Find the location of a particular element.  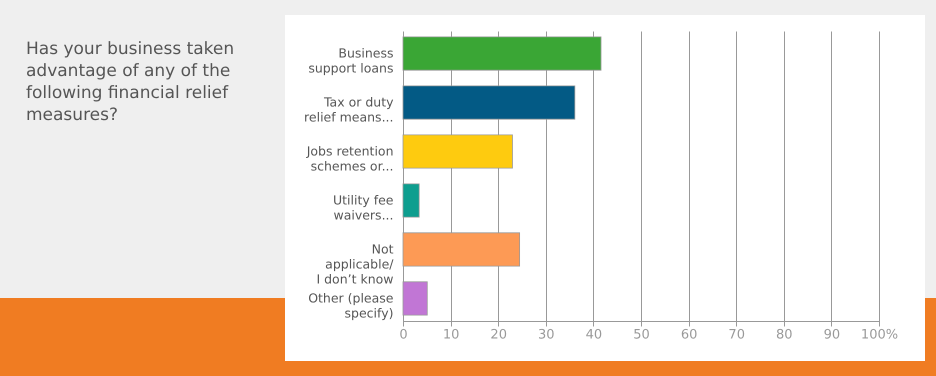

x-tick-label: 100% is located at coordinates (879, 335).